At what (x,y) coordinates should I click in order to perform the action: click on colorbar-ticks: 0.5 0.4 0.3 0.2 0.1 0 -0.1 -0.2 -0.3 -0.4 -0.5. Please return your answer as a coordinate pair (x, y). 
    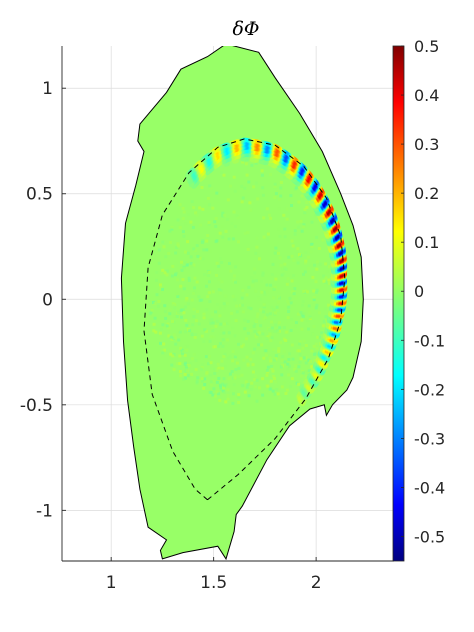
    Looking at the image, I should click on (423, 291).